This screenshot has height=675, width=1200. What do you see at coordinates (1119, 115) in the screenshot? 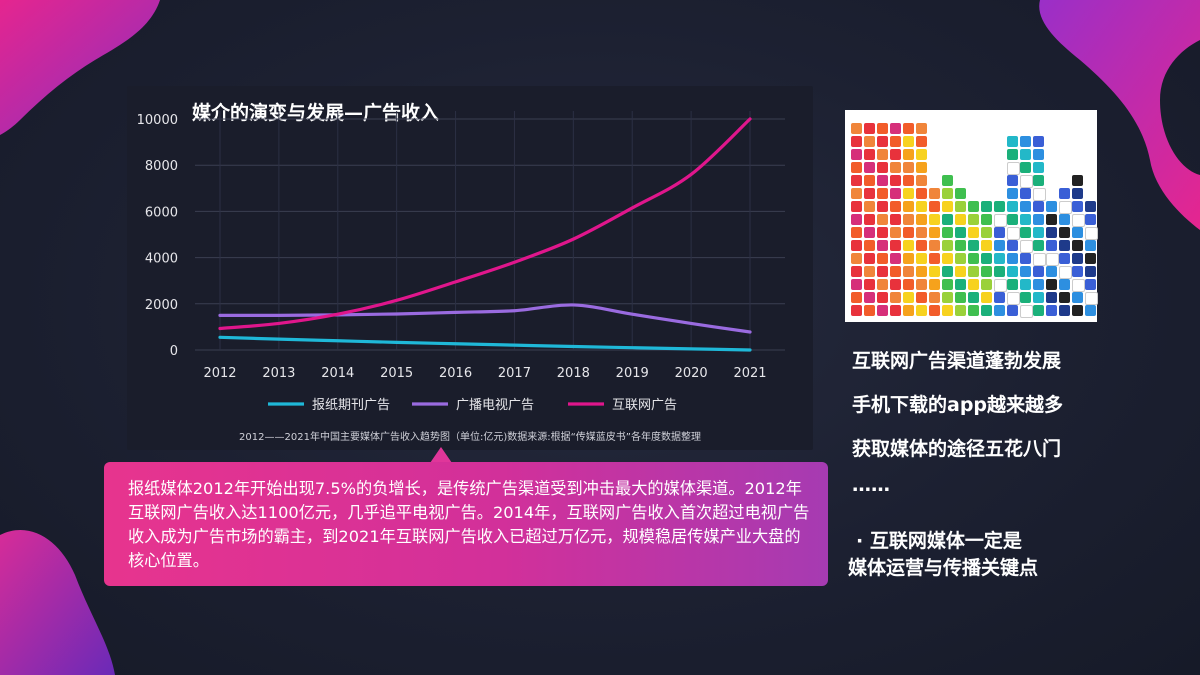
I see `decor-blob-top-right` at bounding box center [1119, 115].